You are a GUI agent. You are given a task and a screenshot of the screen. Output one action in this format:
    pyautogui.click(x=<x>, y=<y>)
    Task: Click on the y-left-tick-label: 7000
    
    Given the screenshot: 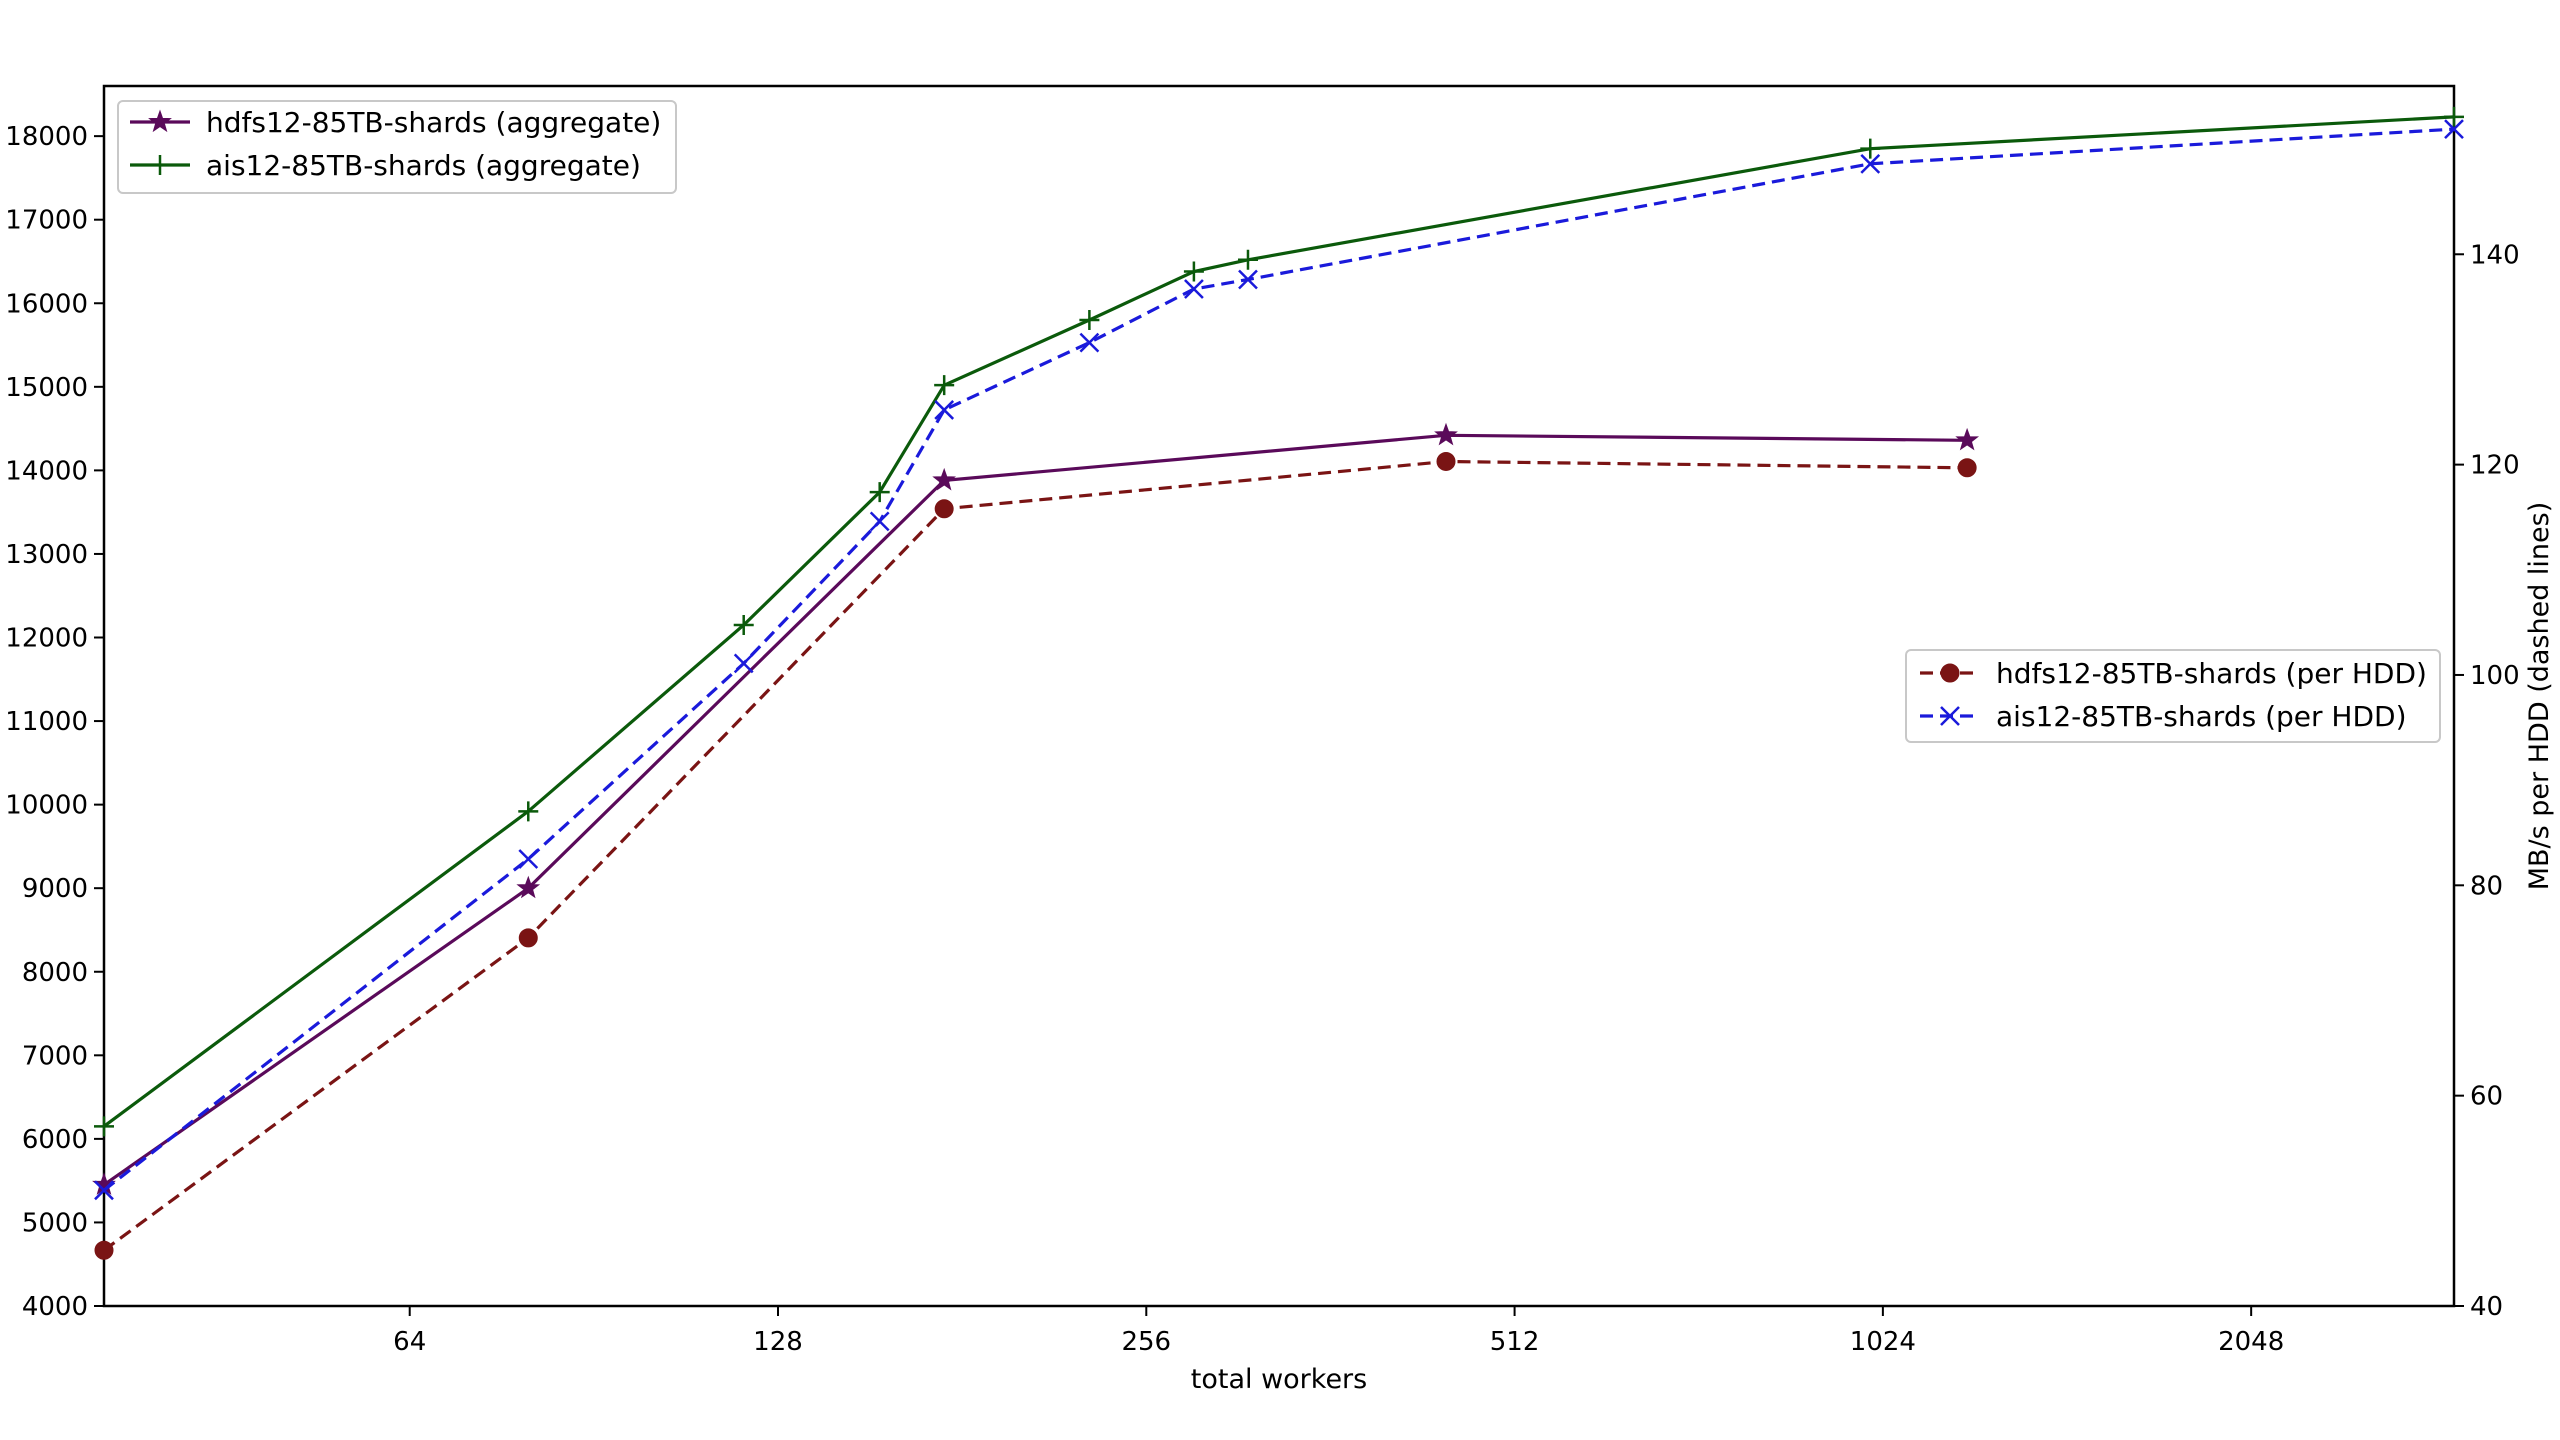 What is the action you would take?
    pyautogui.click(x=55, y=1056)
    